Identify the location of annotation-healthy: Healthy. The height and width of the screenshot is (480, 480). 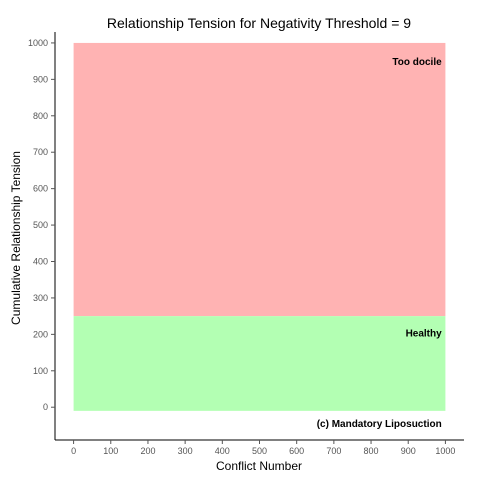
(424, 334).